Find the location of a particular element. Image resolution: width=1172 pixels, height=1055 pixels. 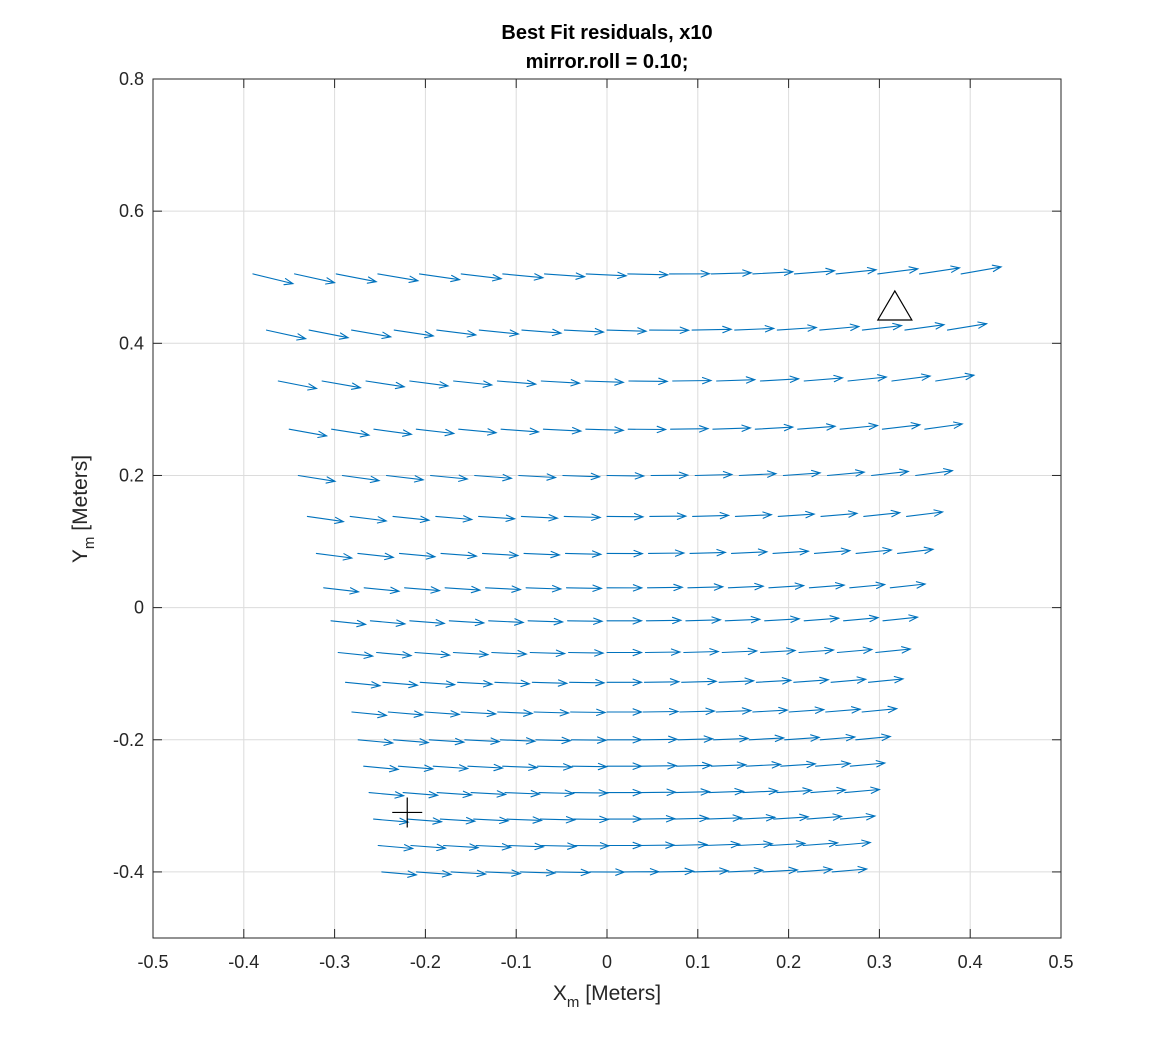

x-tick-label: 0.1 is located at coordinates (697, 962).